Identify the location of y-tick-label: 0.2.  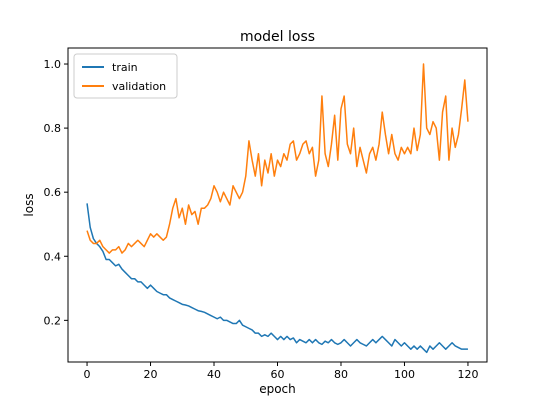
(53, 320).